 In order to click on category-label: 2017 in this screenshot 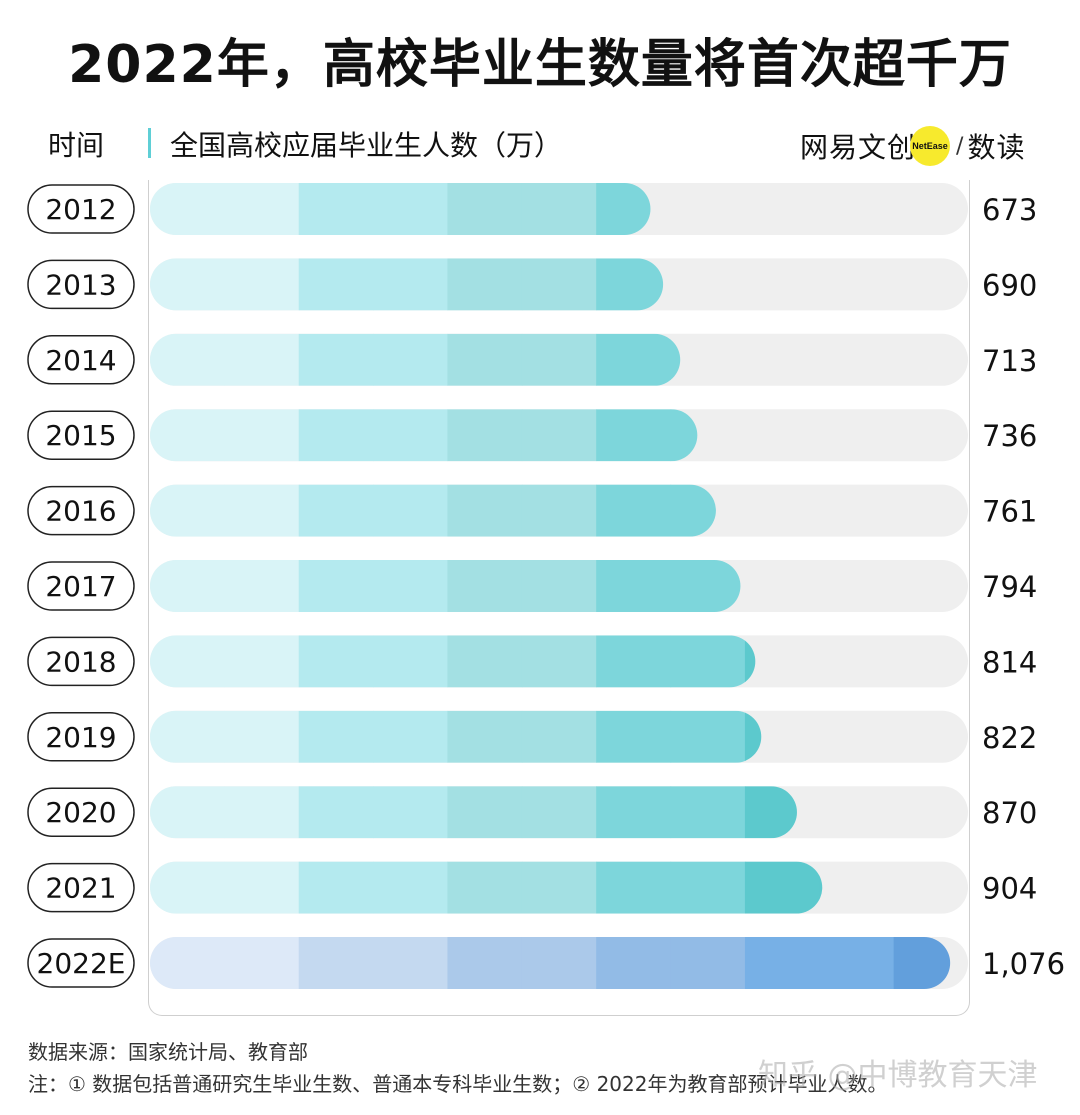, I will do `click(80, 586)`.